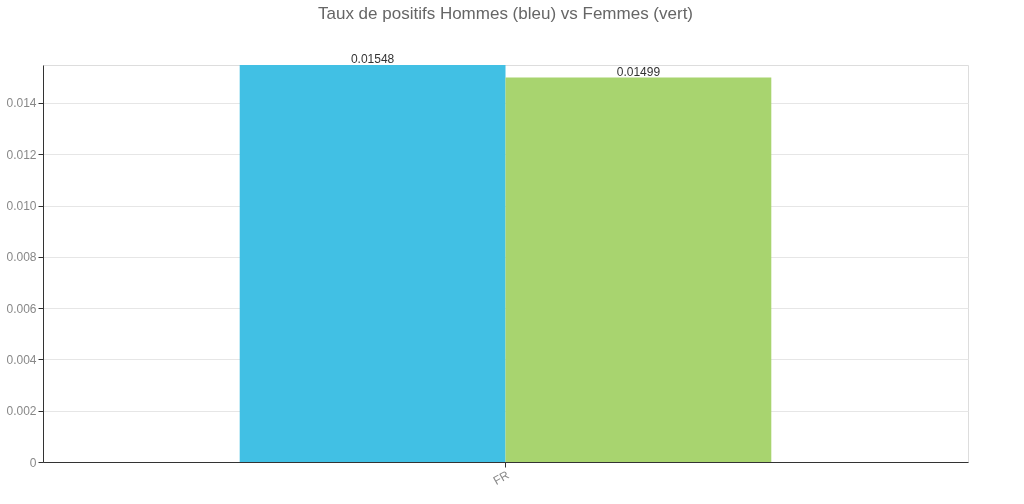 The image size is (1024, 504). I want to click on y-tick-label: 0.004, so click(21, 359).